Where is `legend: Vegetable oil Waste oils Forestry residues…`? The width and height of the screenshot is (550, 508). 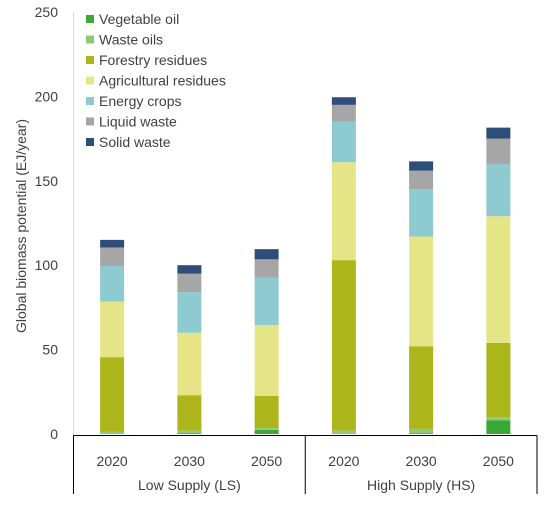
legend: Vegetable oil Waste oils Forestry residues… is located at coordinates (156, 80).